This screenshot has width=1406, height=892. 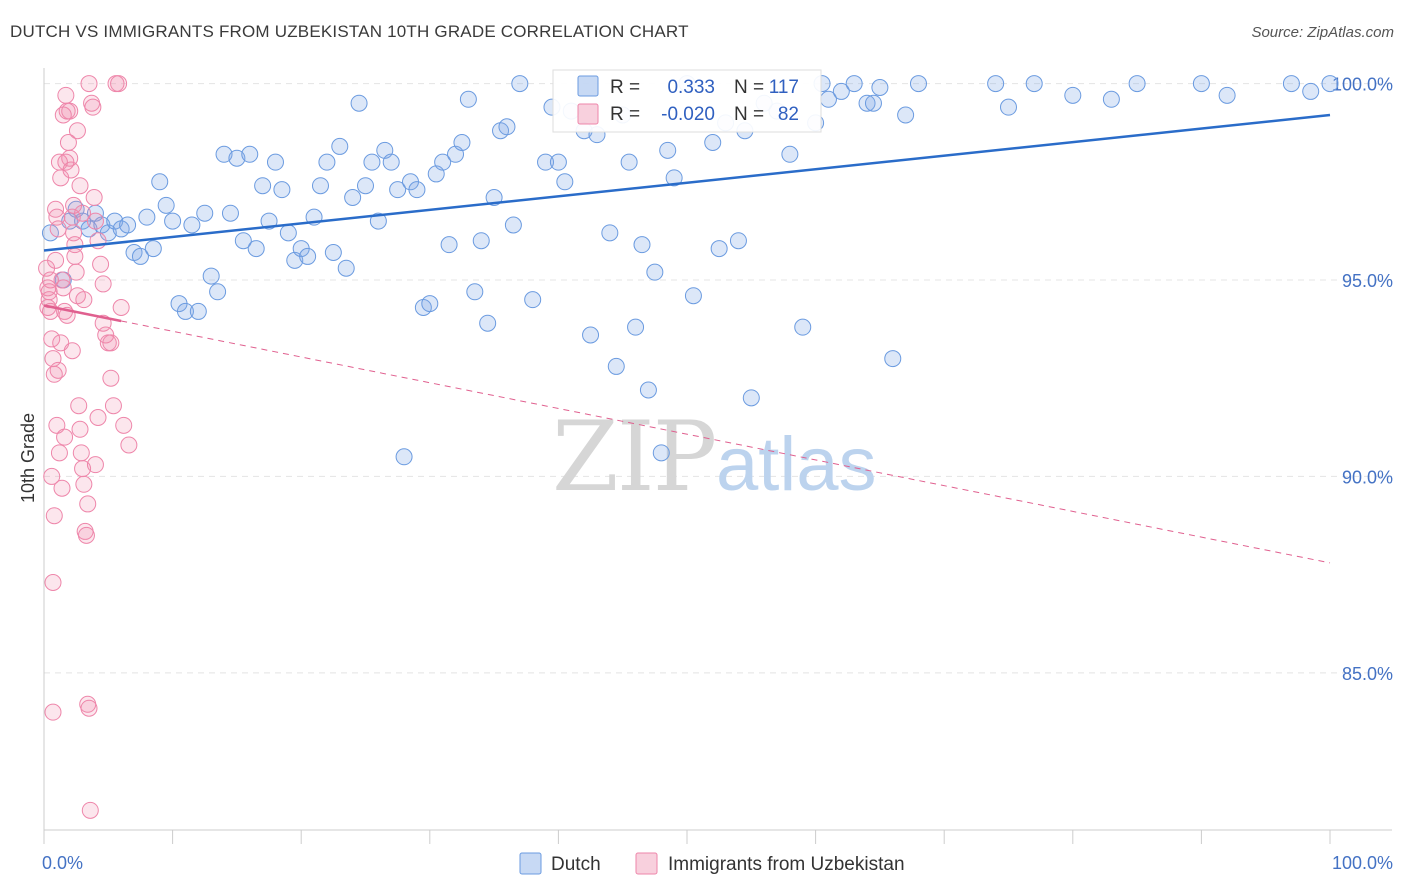 What do you see at coordinates (784, 87) in the screenshot?
I see `stats-dutch-n-value: 117` at bounding box center [784, 87].